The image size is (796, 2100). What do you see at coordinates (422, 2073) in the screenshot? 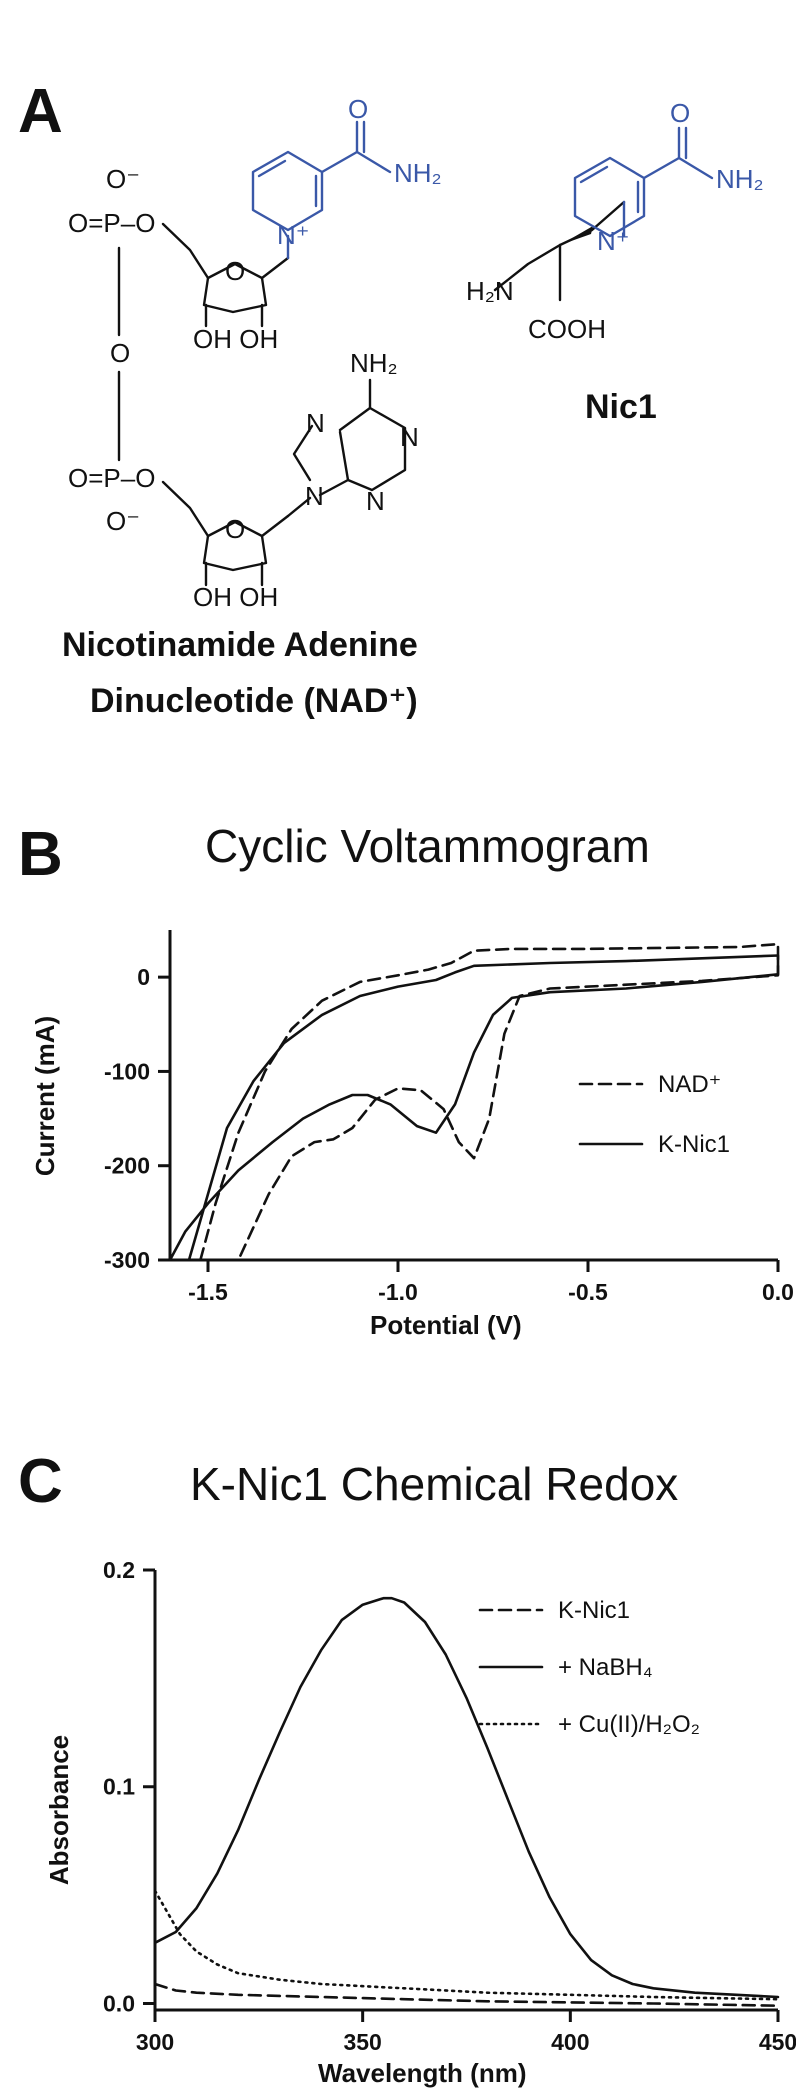
I see `chart-c-xlabel: Wavelength (nm)` at bounding box center [422, 2073].